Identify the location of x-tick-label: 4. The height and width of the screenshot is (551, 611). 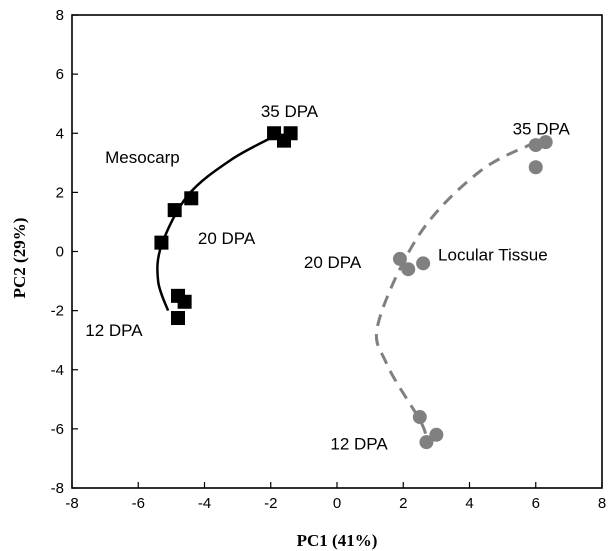
(469, 503).